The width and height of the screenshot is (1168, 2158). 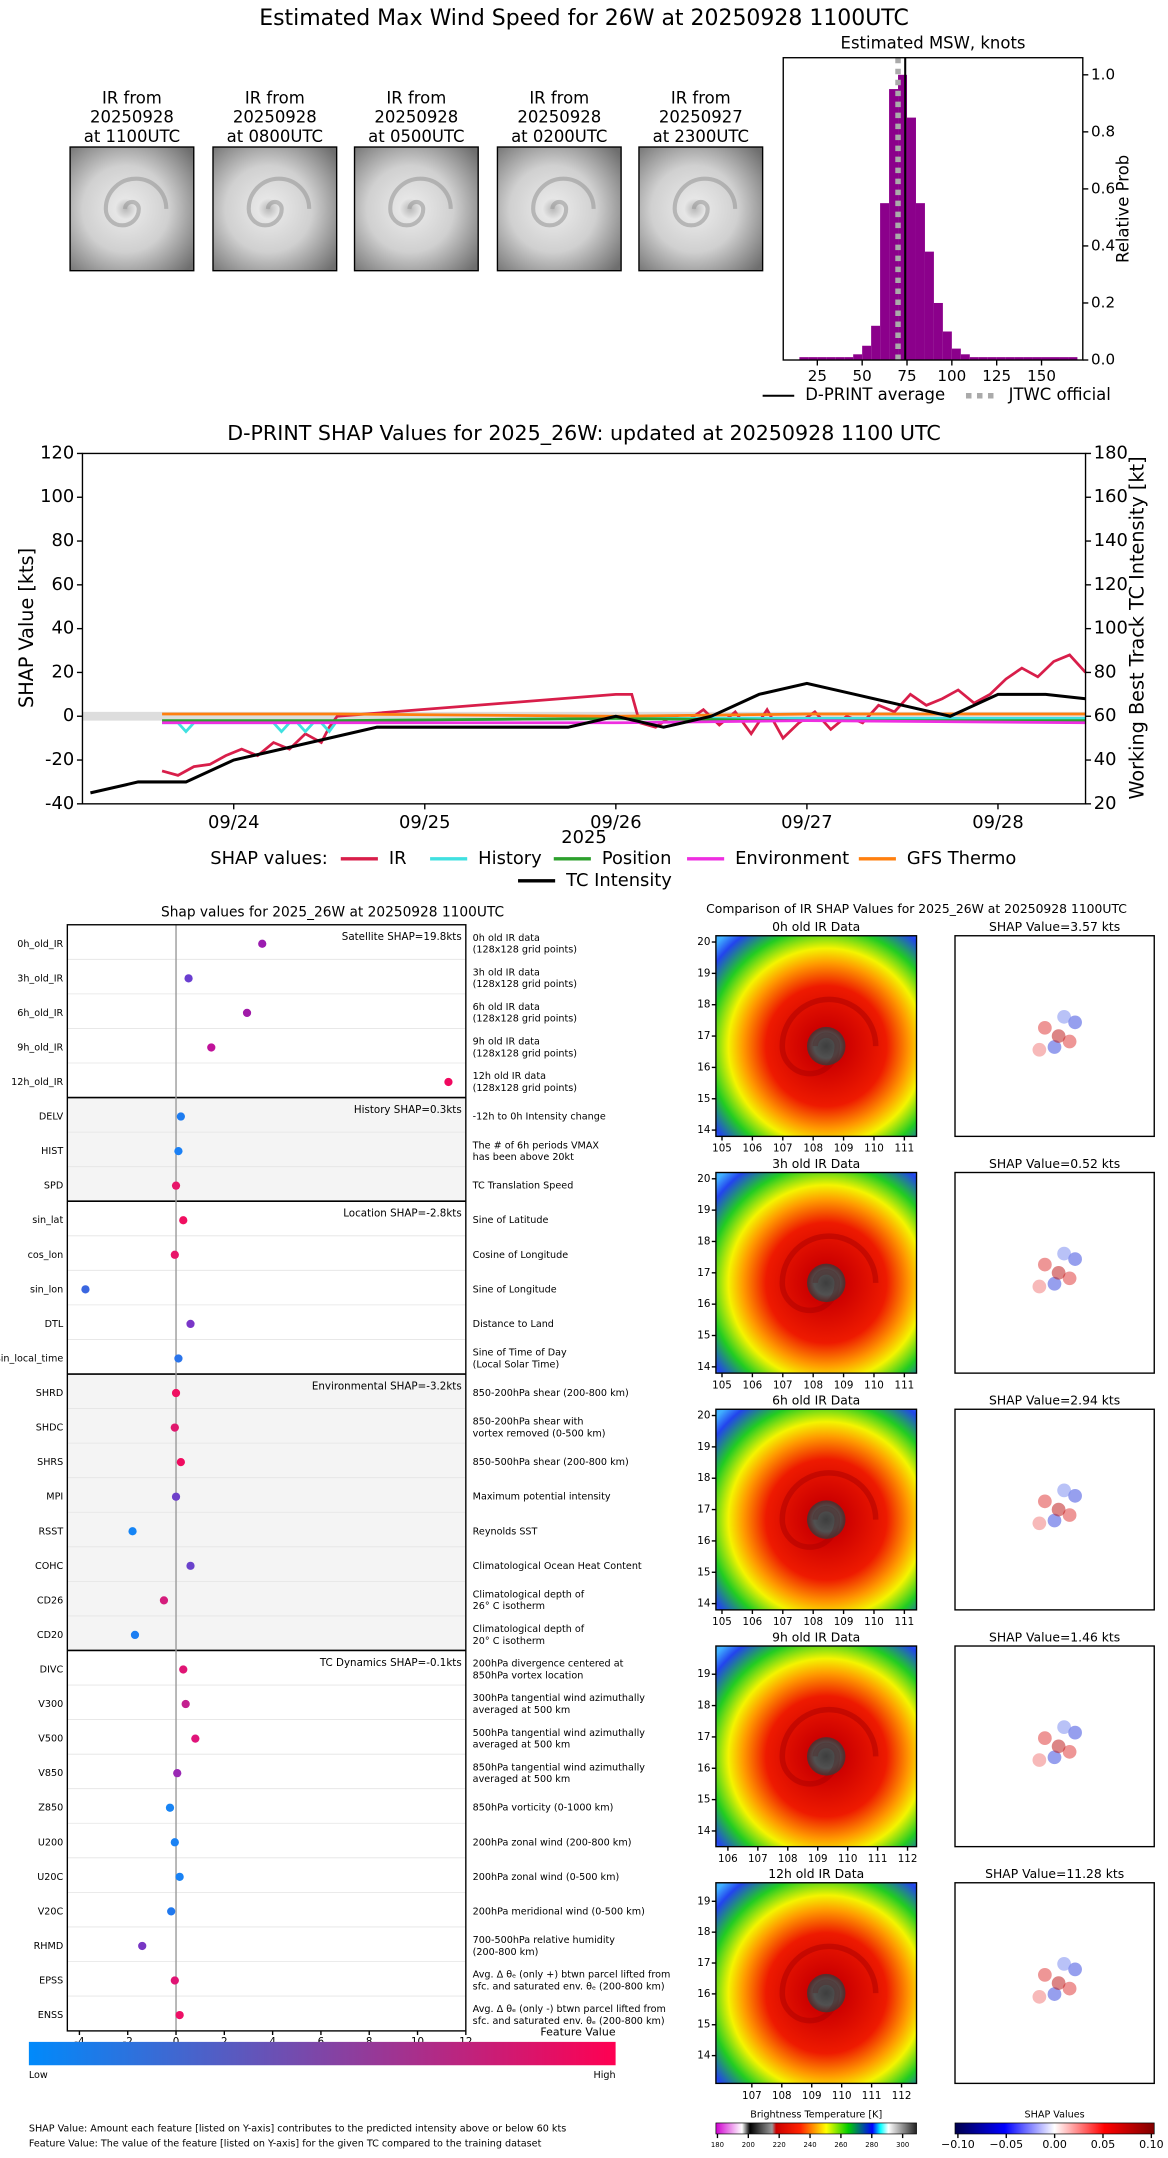 What do you see at coordinates (703, 1572) in the screenshot?
I see `y-tick-label: 15` at bounding box center [703, 1572].